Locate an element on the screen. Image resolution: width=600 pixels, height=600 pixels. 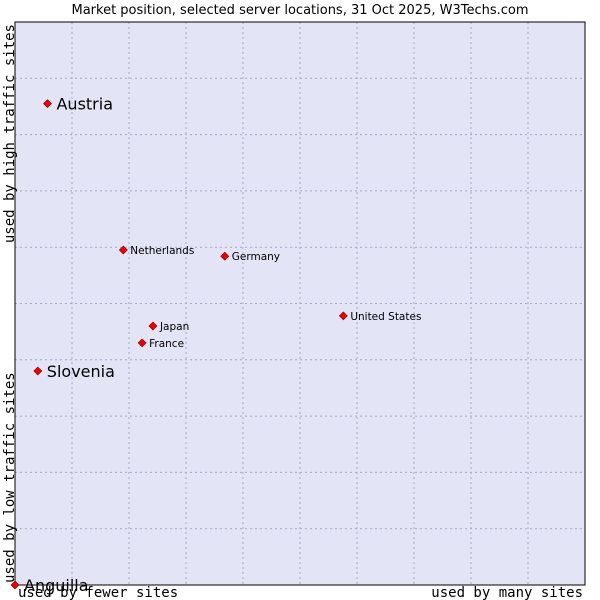
point-label-united-states: United States is located at coordinates (385, 317).